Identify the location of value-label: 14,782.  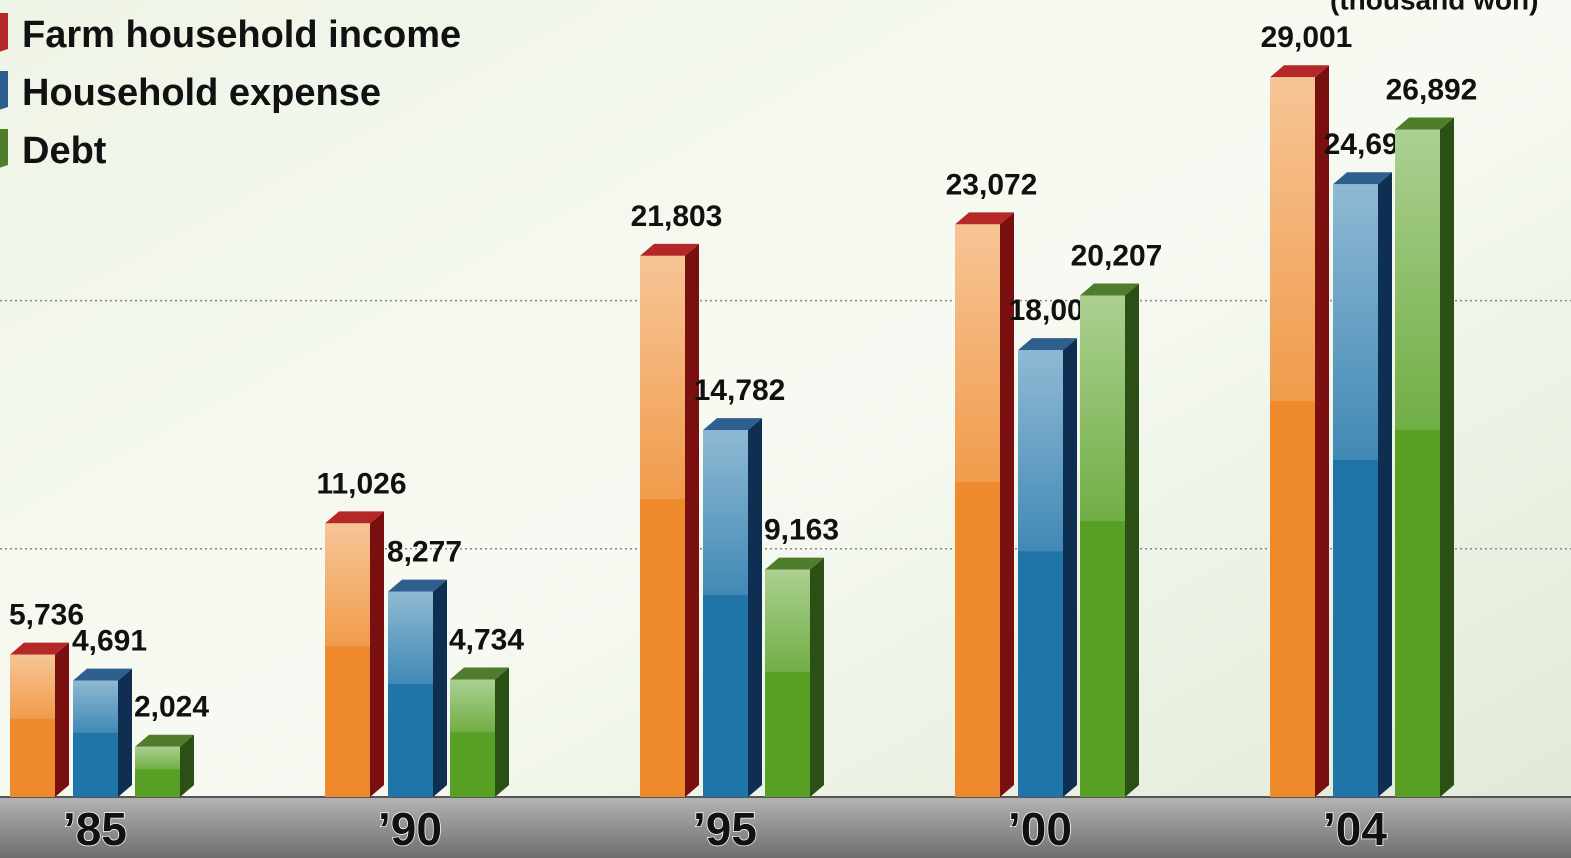
(740, 390).